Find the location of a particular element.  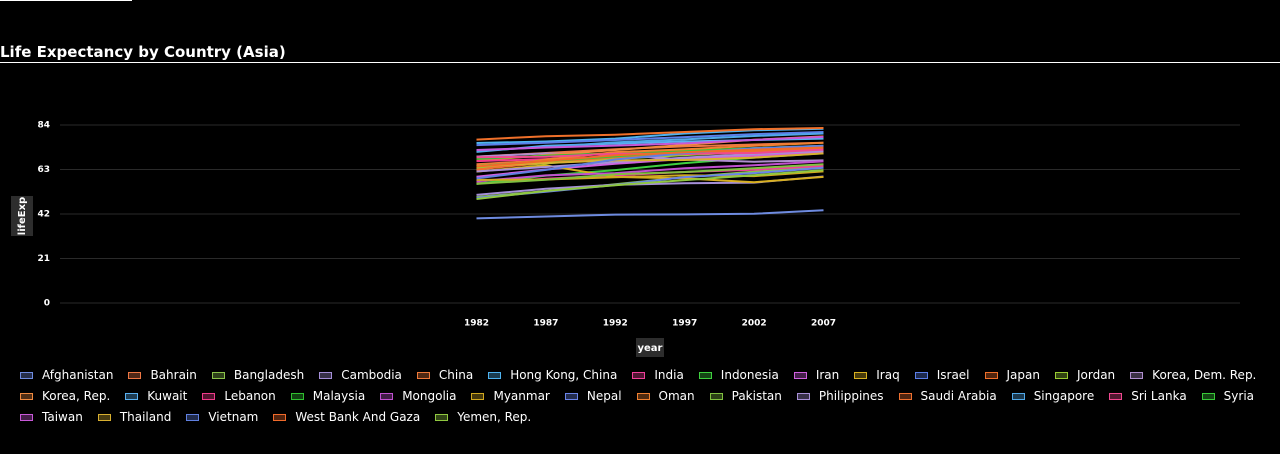

legend-item: Korea, Dem. Rep. is located at coordinates (1193, 375).